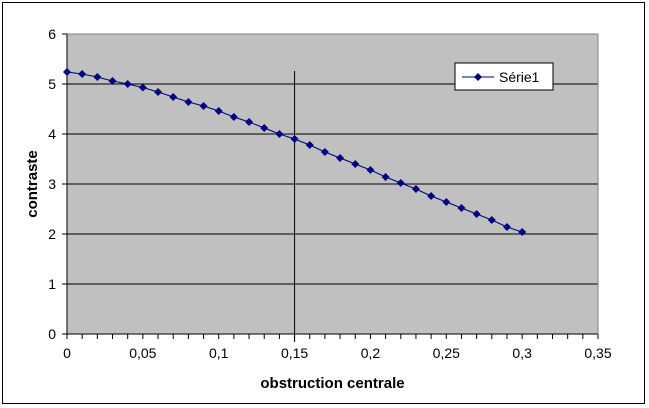 Image resolution: width=649 pixels, height=408 pixels. Describe the element at coordinates (52, 334) in the screenshot. I see `y-tick-label: 0` at that location.